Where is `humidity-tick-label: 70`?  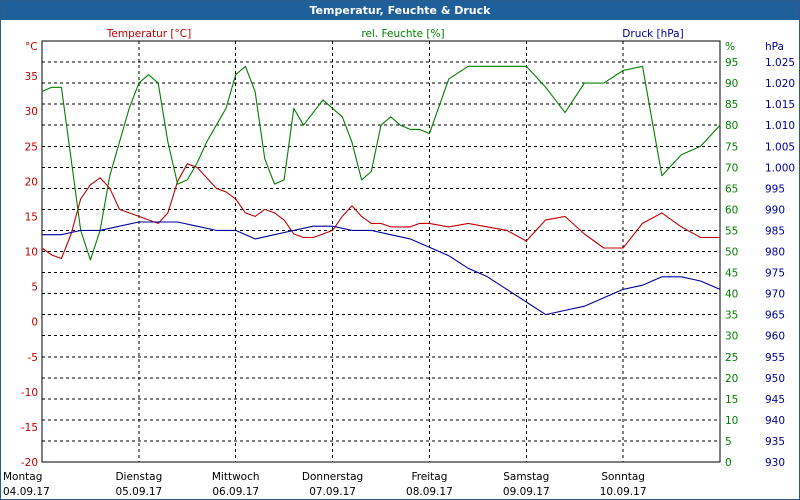 humidity-tick-label: 70 is located at coordinates (731, 168).